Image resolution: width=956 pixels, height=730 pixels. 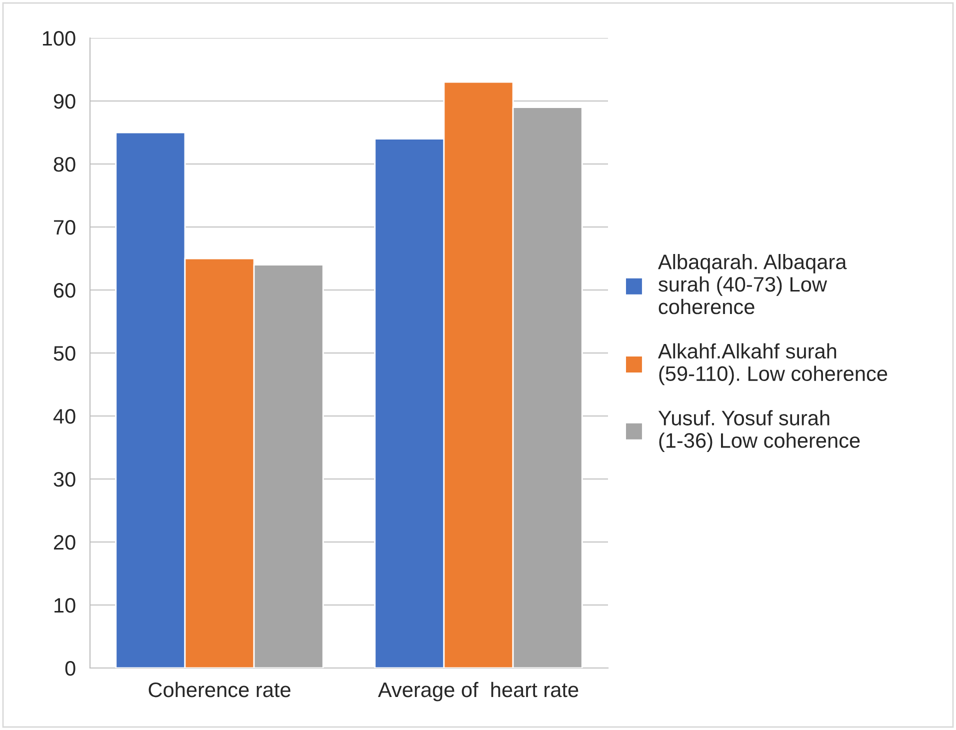 What do you see at coordinates (65, 164) in the screenshot?
I see `y-tick-label: 80` at bounding box center [65, 164].